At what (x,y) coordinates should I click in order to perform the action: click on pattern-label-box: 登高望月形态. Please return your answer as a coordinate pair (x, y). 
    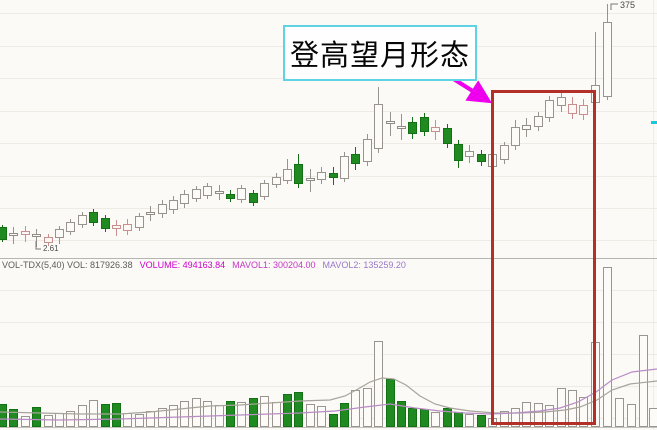
    Looking at the image, I should click on (380, 53).